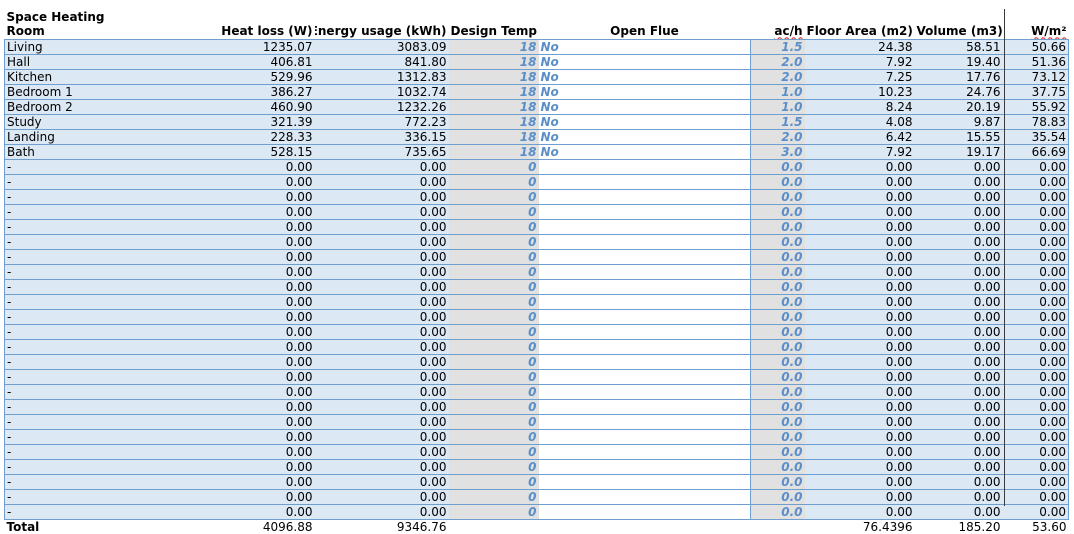 The height and width of the screenshot is (534, 1074). I want to click on floor-area-cell: 7.92, so click(859, 152).